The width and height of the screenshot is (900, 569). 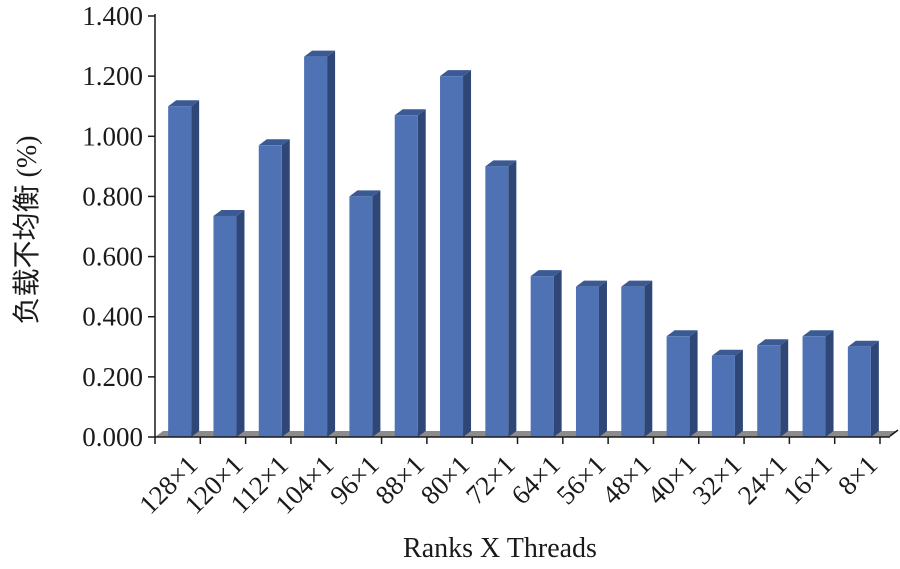 What do you see at coordinates (671, 480) in the screenshot?
I see `x-tick-label: 40×1` at bounding box center [671, 480].